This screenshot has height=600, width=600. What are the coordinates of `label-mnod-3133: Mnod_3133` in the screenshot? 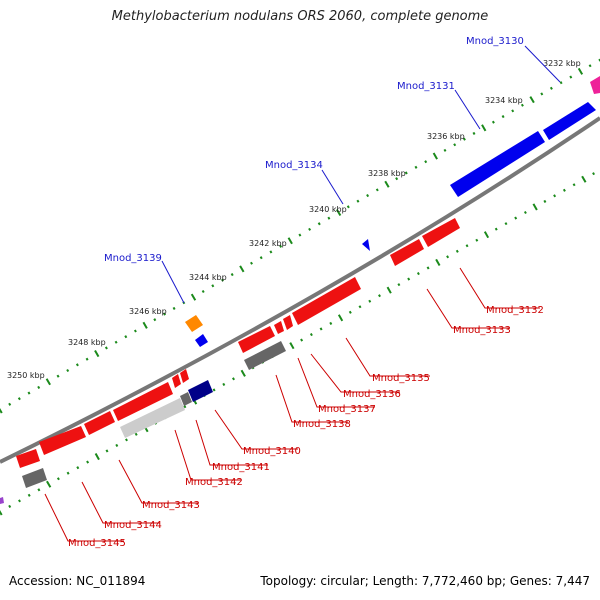 It's located at (482, 330).